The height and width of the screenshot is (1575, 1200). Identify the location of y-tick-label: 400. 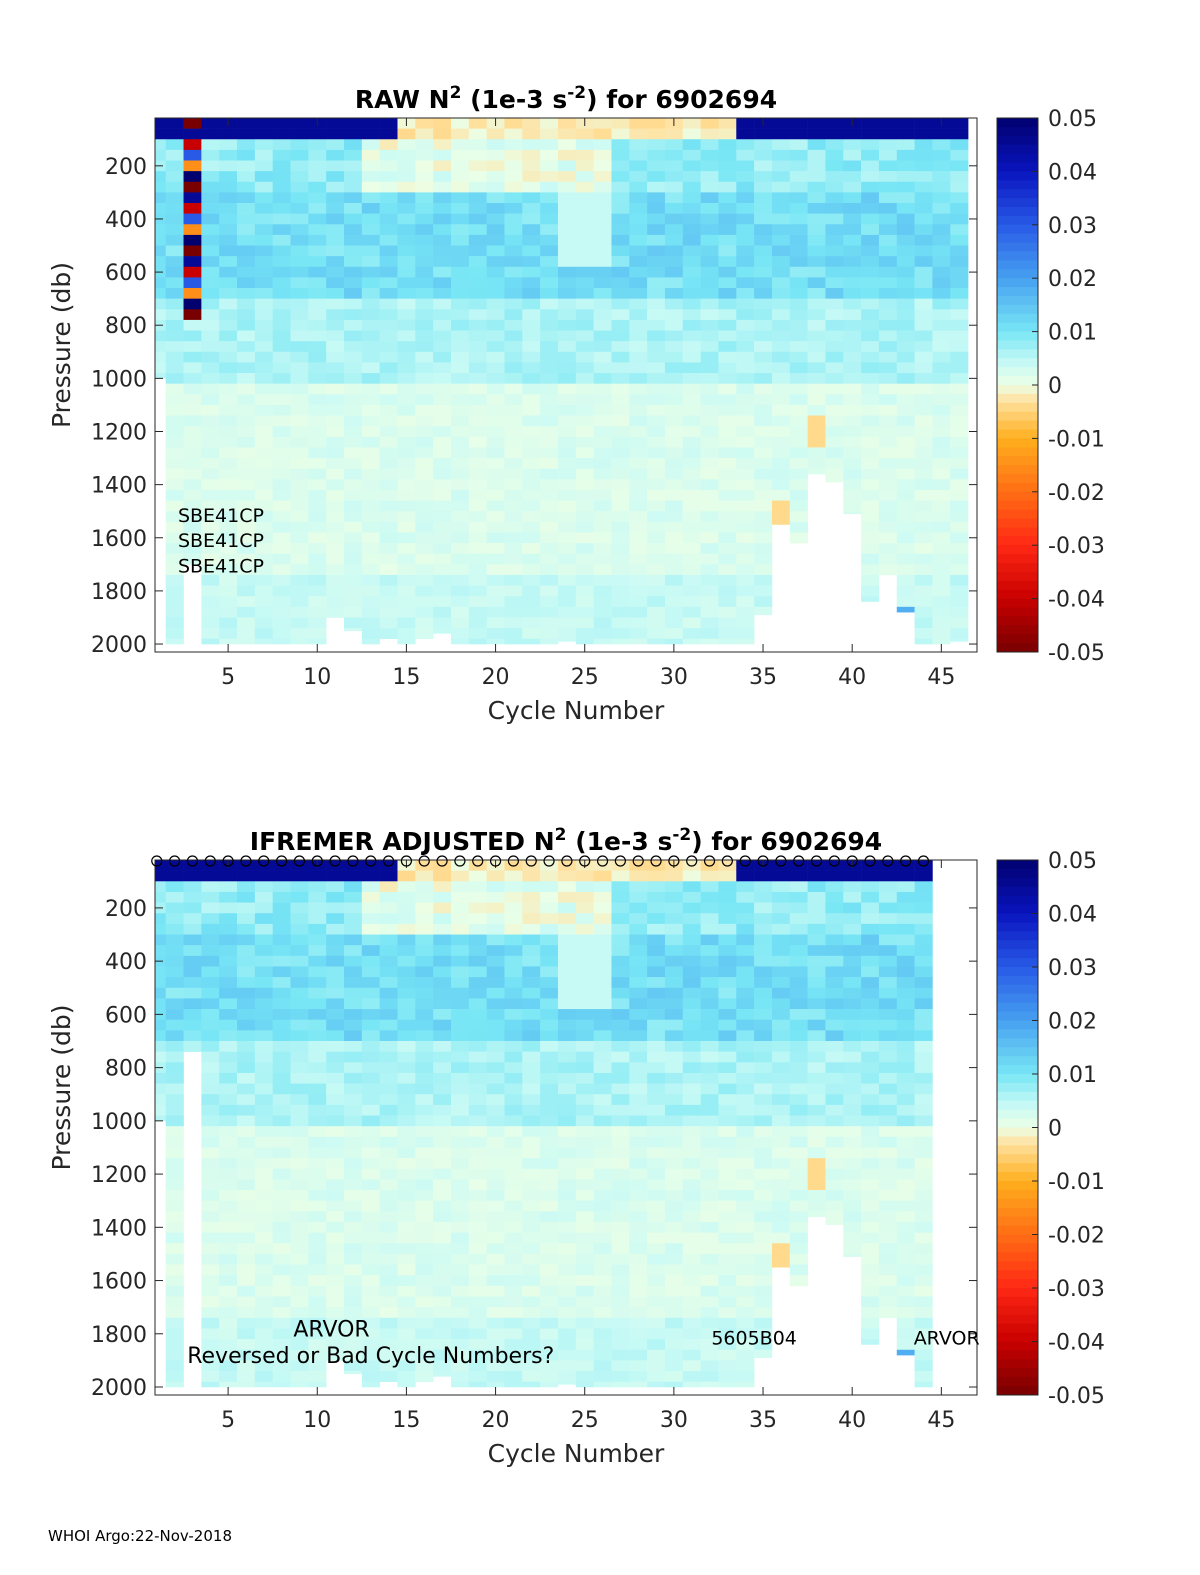
(126, 220).